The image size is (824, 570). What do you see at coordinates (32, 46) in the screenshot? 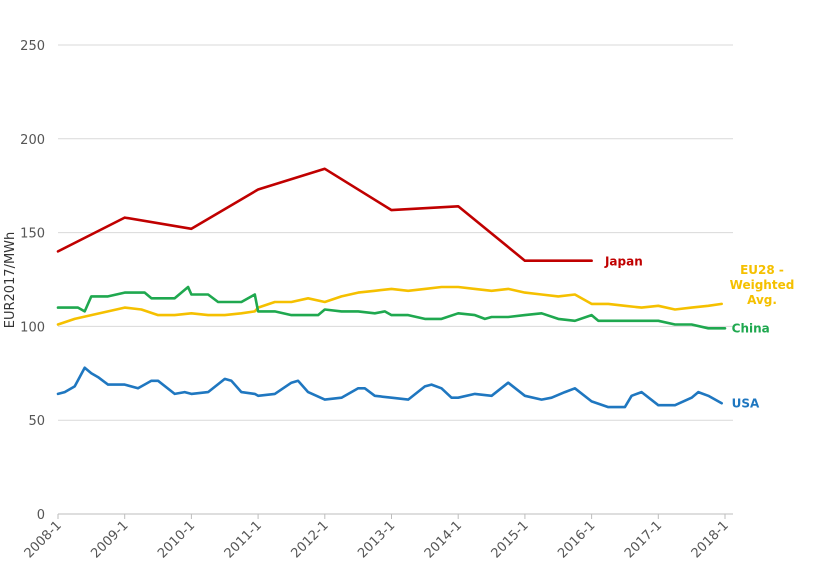
I see `y-tick-label: 250` at bounding box center [32, 46].